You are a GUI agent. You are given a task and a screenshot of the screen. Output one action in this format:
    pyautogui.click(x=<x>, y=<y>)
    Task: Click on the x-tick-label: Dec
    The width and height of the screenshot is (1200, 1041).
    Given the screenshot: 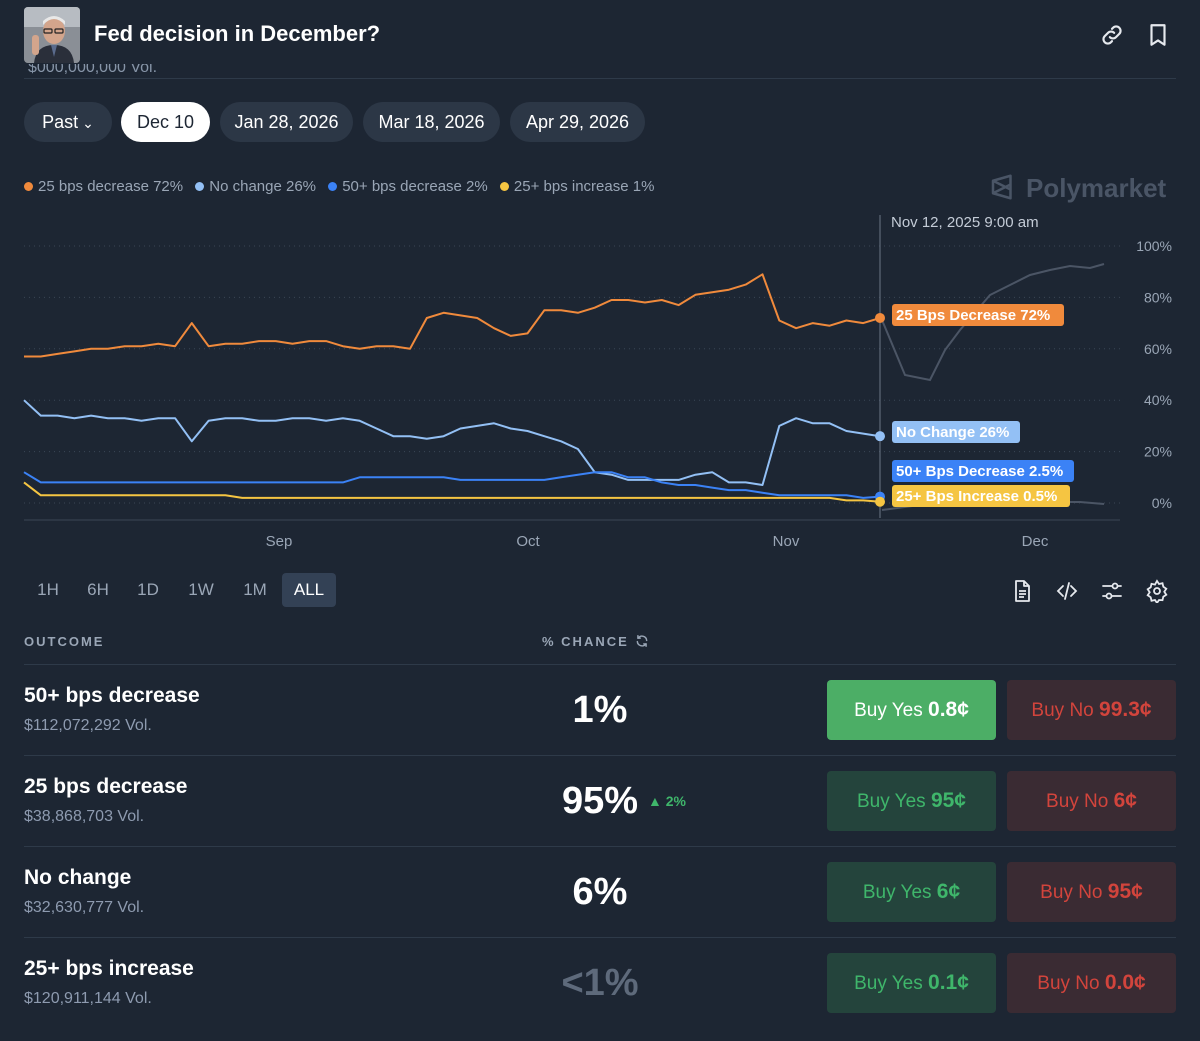 What is the action you would take?
    pyautogui.click(x=1035, y=541)
    